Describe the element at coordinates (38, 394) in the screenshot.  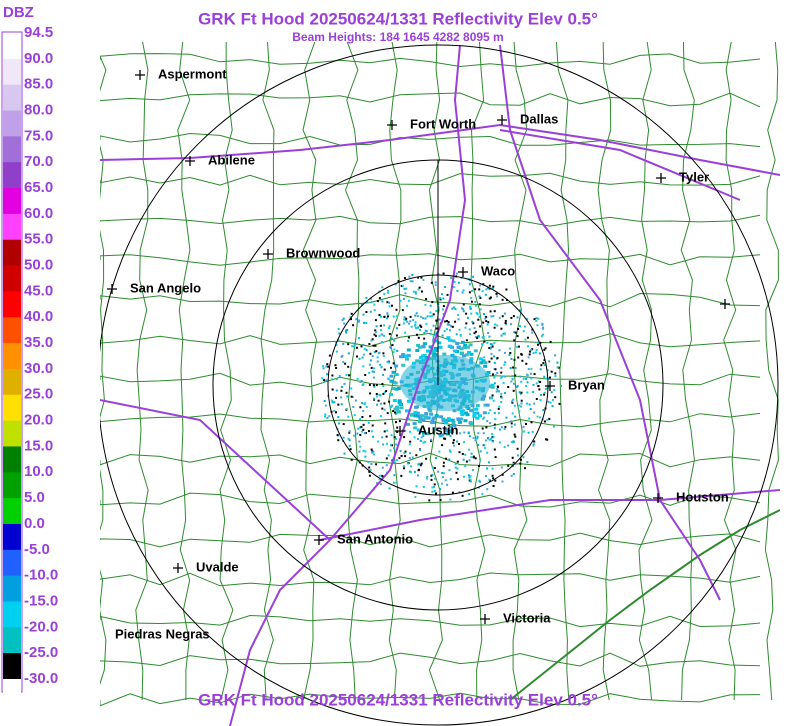
I see `legend-label: 25.0` at that location.